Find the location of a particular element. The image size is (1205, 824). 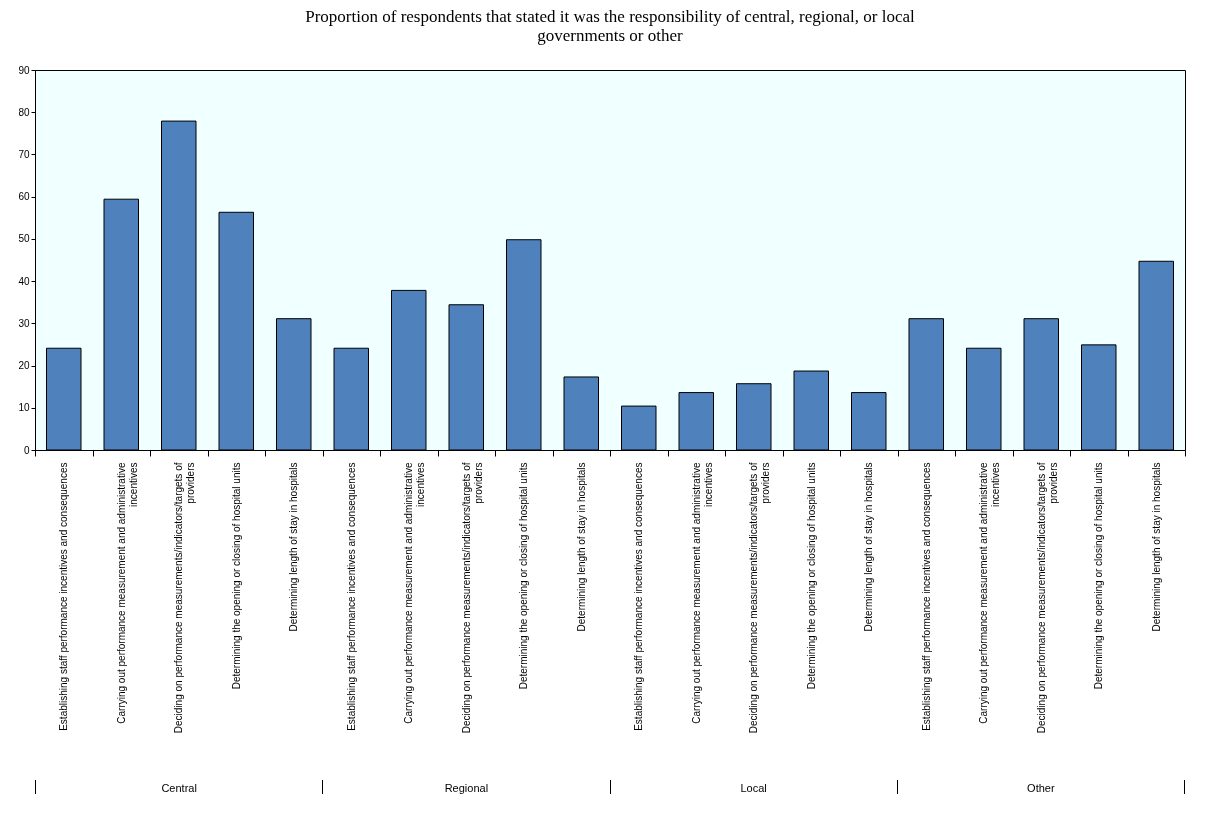

y-tick-label: 70 is located at coordinates (24, 154).